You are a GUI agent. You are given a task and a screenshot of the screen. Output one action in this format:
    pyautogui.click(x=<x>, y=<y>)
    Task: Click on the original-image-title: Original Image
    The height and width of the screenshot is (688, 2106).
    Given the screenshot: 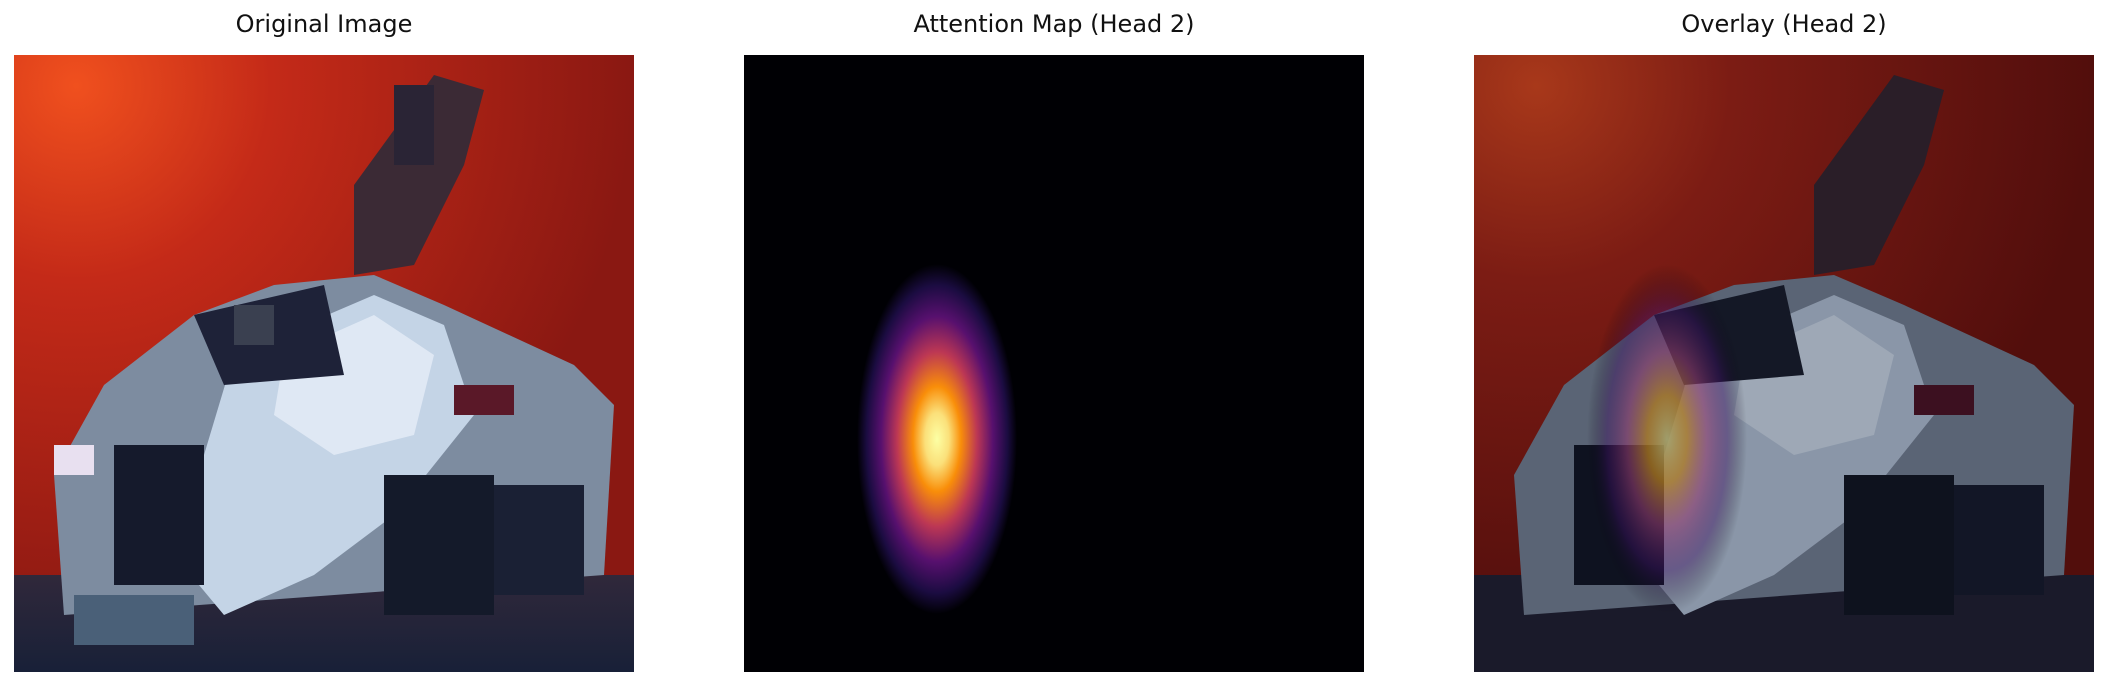 What is the action you would take?
    pyautogui.click(x=324, y=24)
    